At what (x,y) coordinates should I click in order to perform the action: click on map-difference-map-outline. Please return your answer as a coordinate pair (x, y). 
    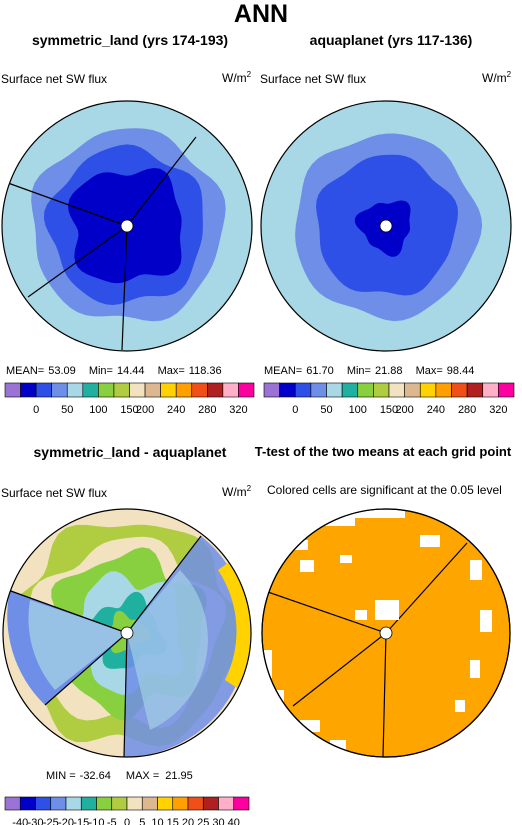
    Looking at the image, I should click on (127, 633).